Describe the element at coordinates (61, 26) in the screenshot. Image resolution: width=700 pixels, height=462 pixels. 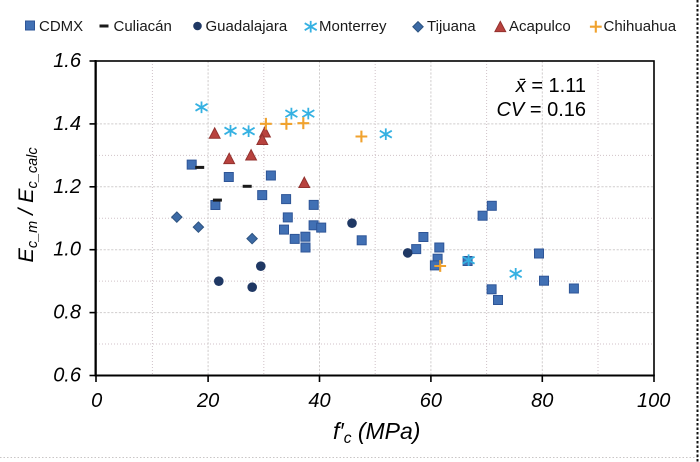
I see `svg-text: CDMX` at that location.